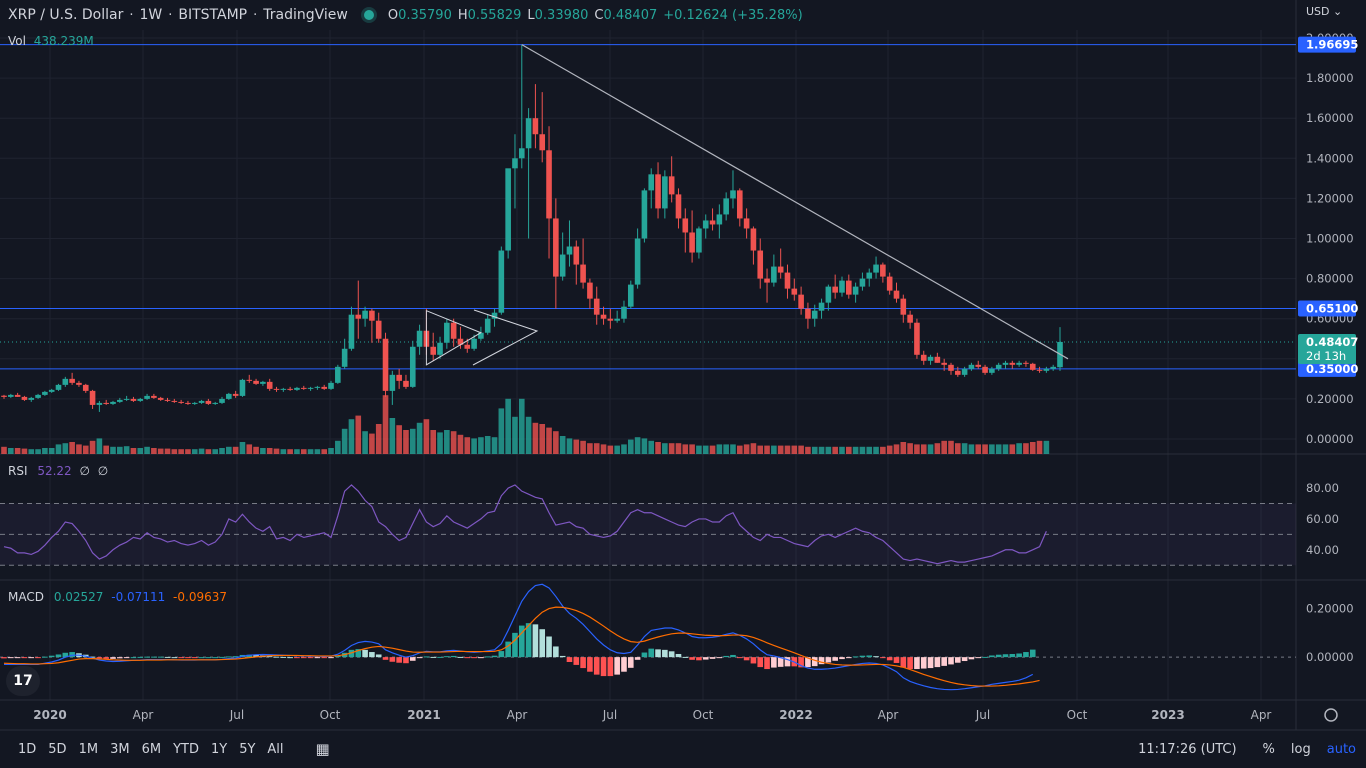 This screenshot has width=1366, height=768. Describe the element at coordinates (795, 715) in the screenshot. I see `time-tick-label: 2022` at that location.